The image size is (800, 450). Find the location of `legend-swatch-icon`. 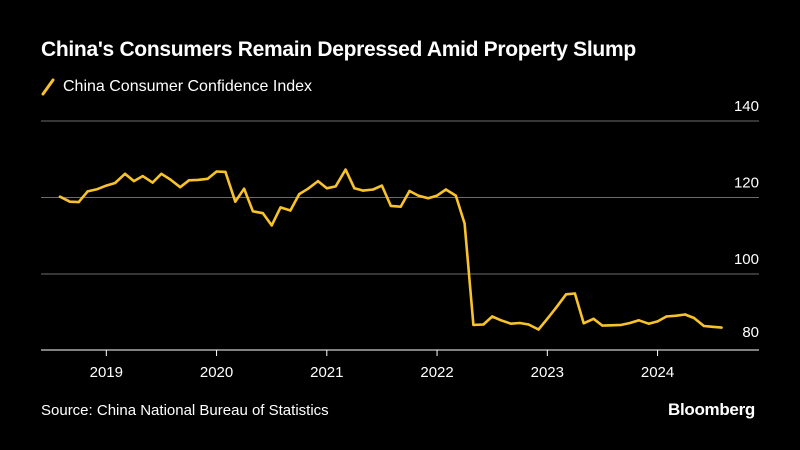

legend-swatch-icon is located at coordinates (48, 87).